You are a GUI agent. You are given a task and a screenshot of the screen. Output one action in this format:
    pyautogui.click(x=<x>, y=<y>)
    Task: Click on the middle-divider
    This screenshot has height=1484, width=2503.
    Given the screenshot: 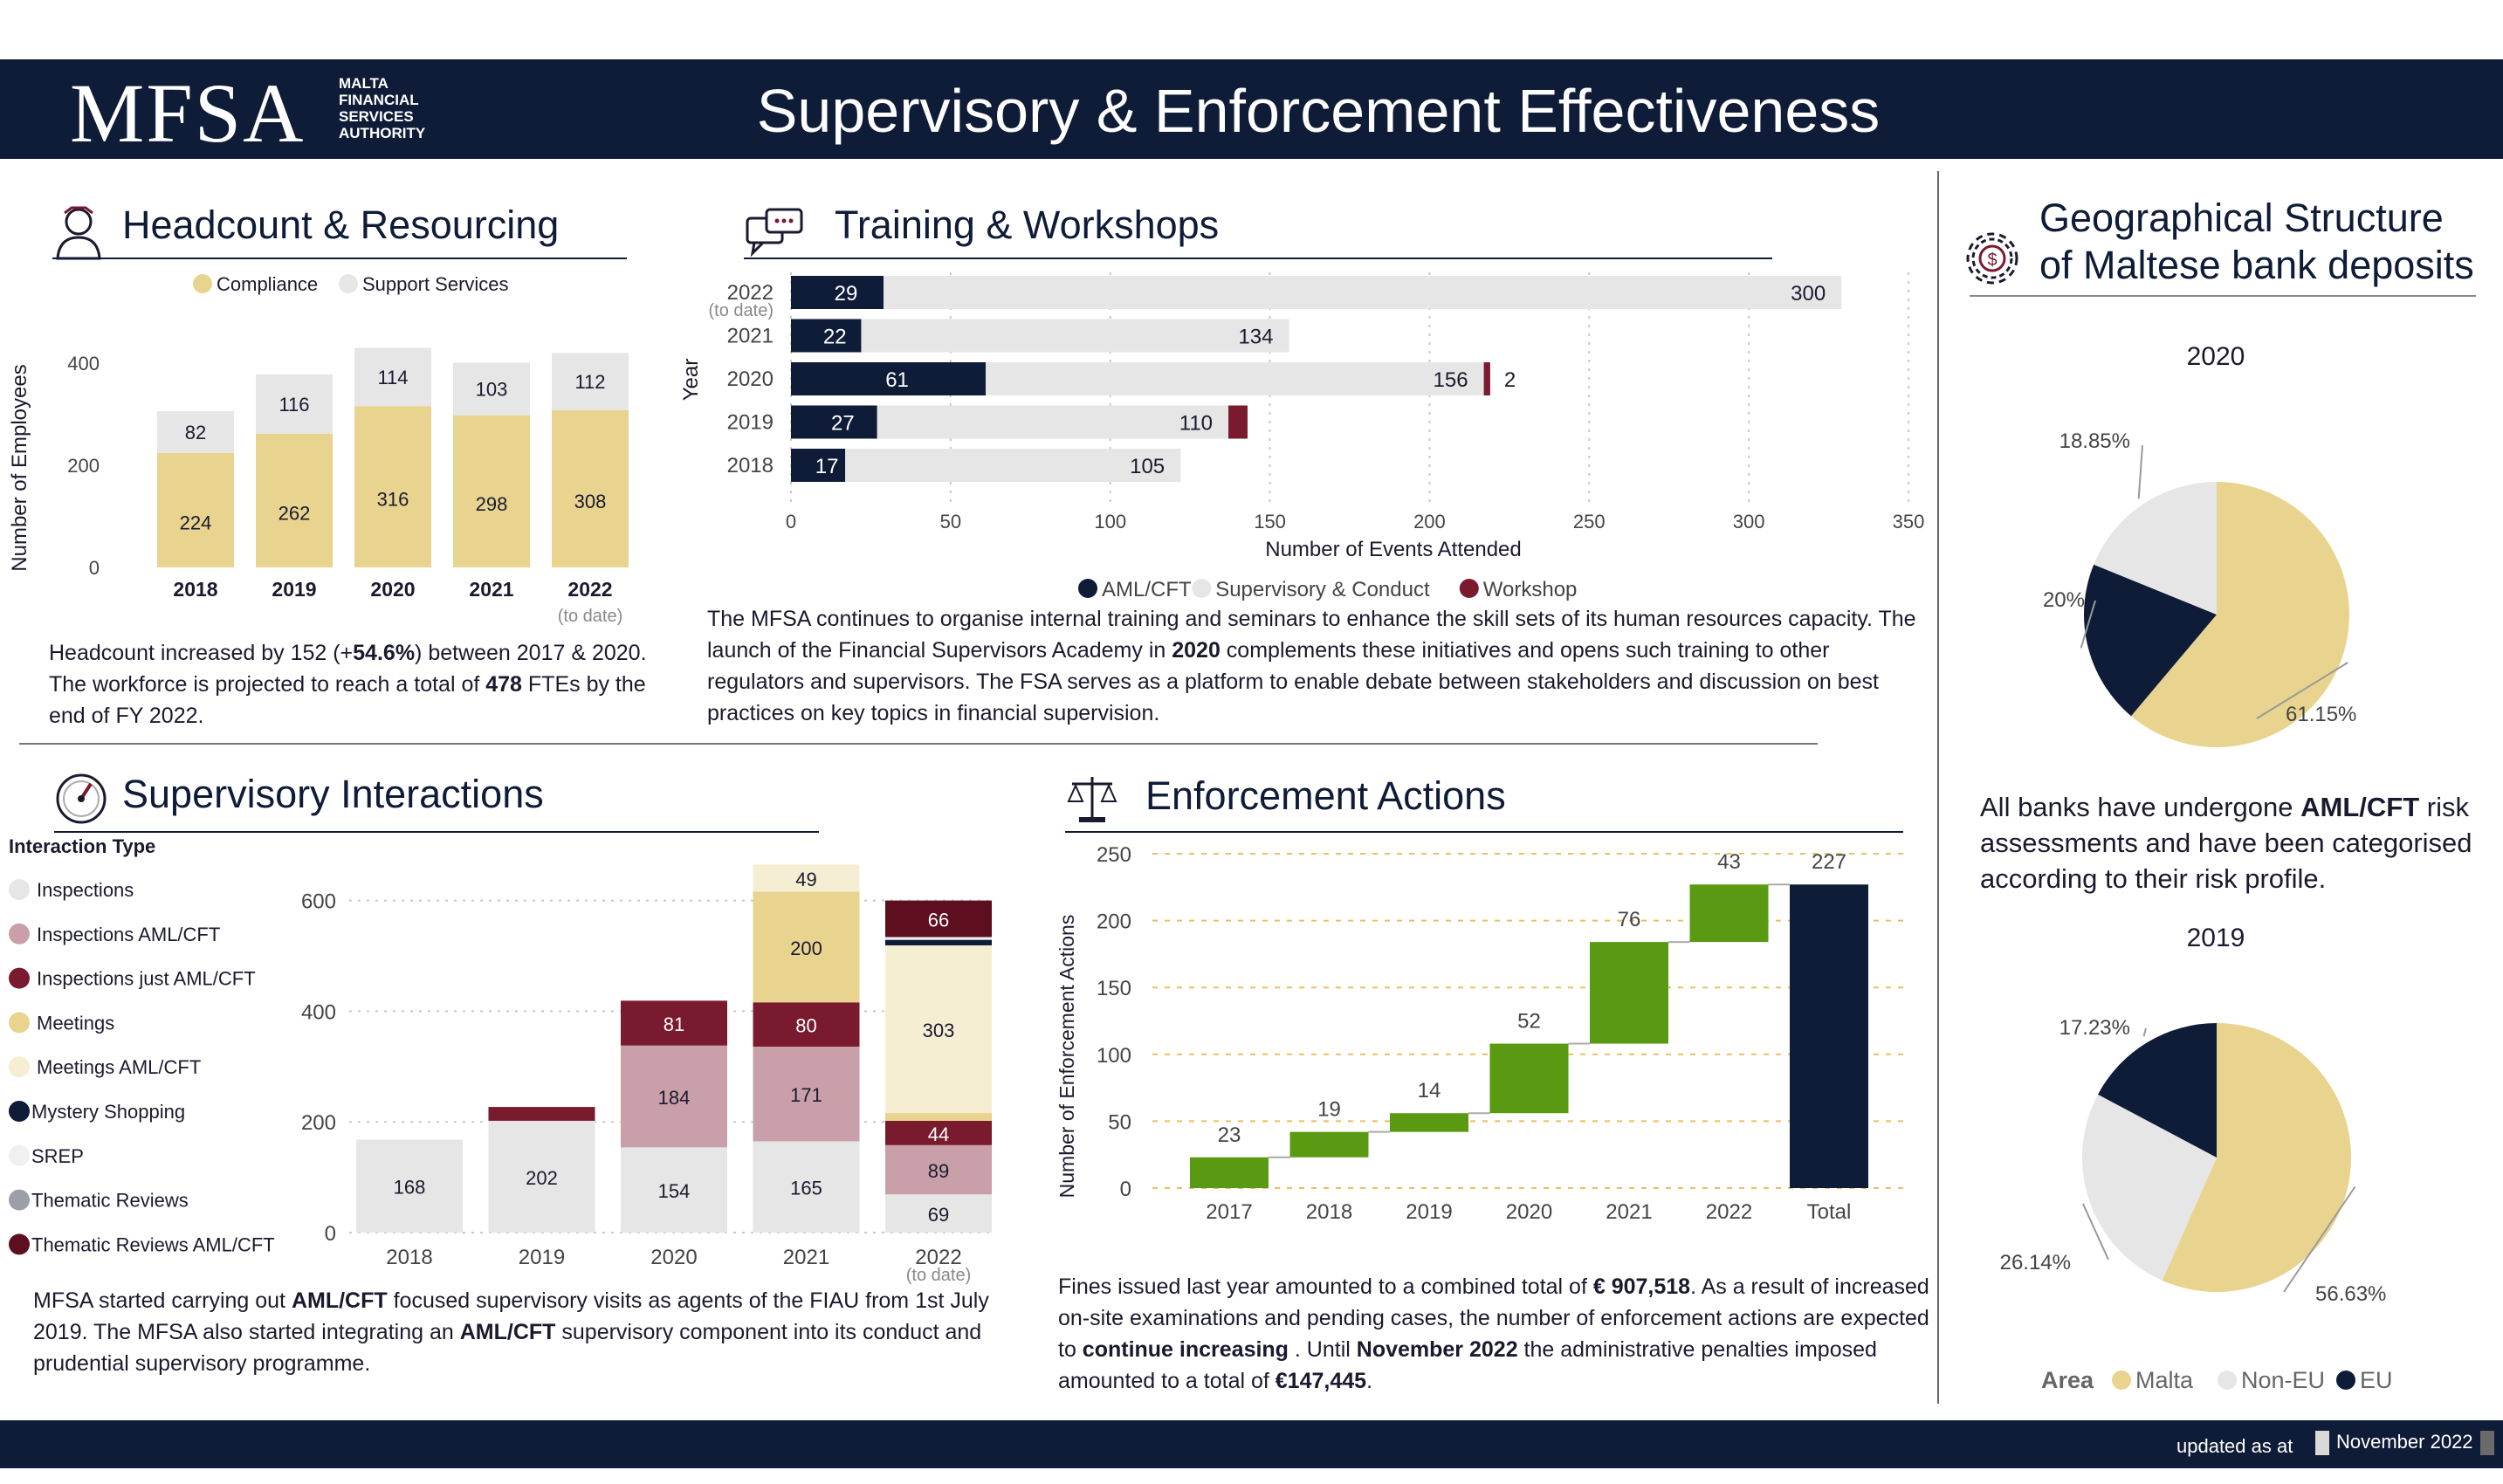 What is the action you would take?
    pyautogui.click(x=918, y=744)
    